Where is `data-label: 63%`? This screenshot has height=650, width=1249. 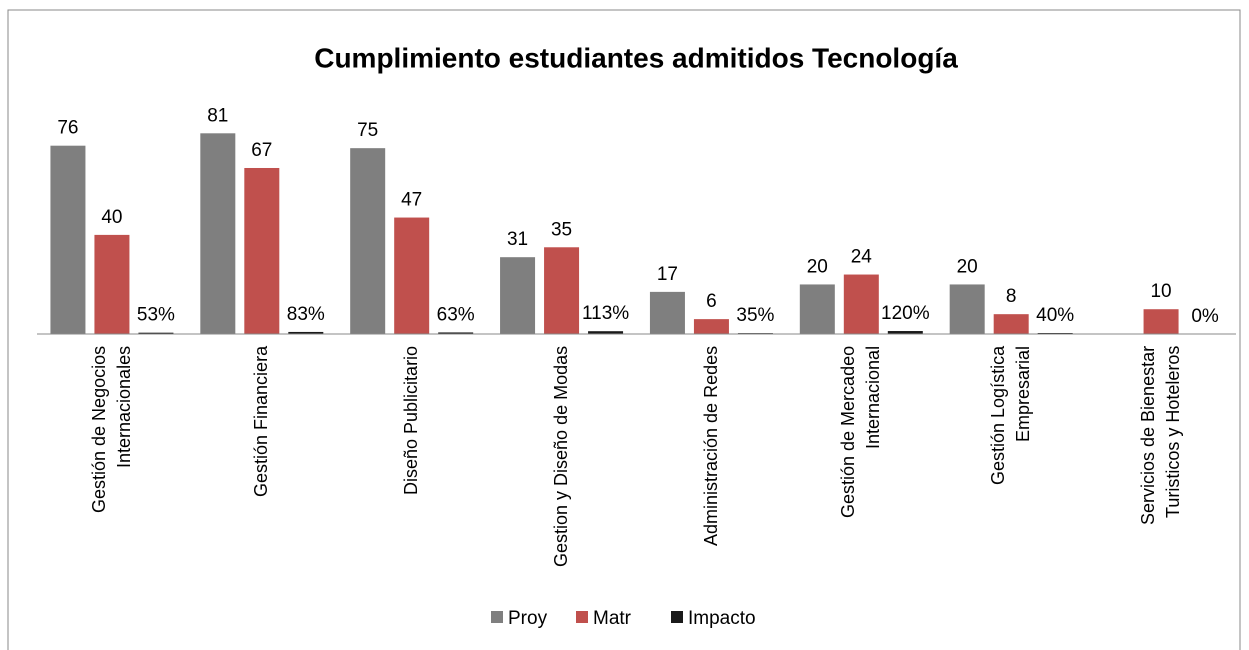 data-label: 63% is located at coordinates (456, 314).